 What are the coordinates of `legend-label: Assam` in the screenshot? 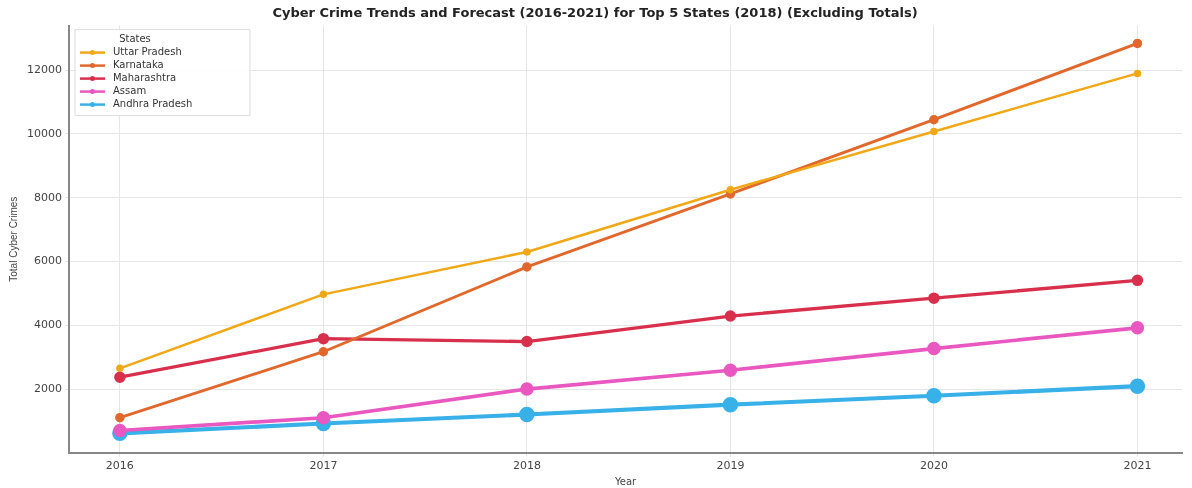 It's located at (129, 91).